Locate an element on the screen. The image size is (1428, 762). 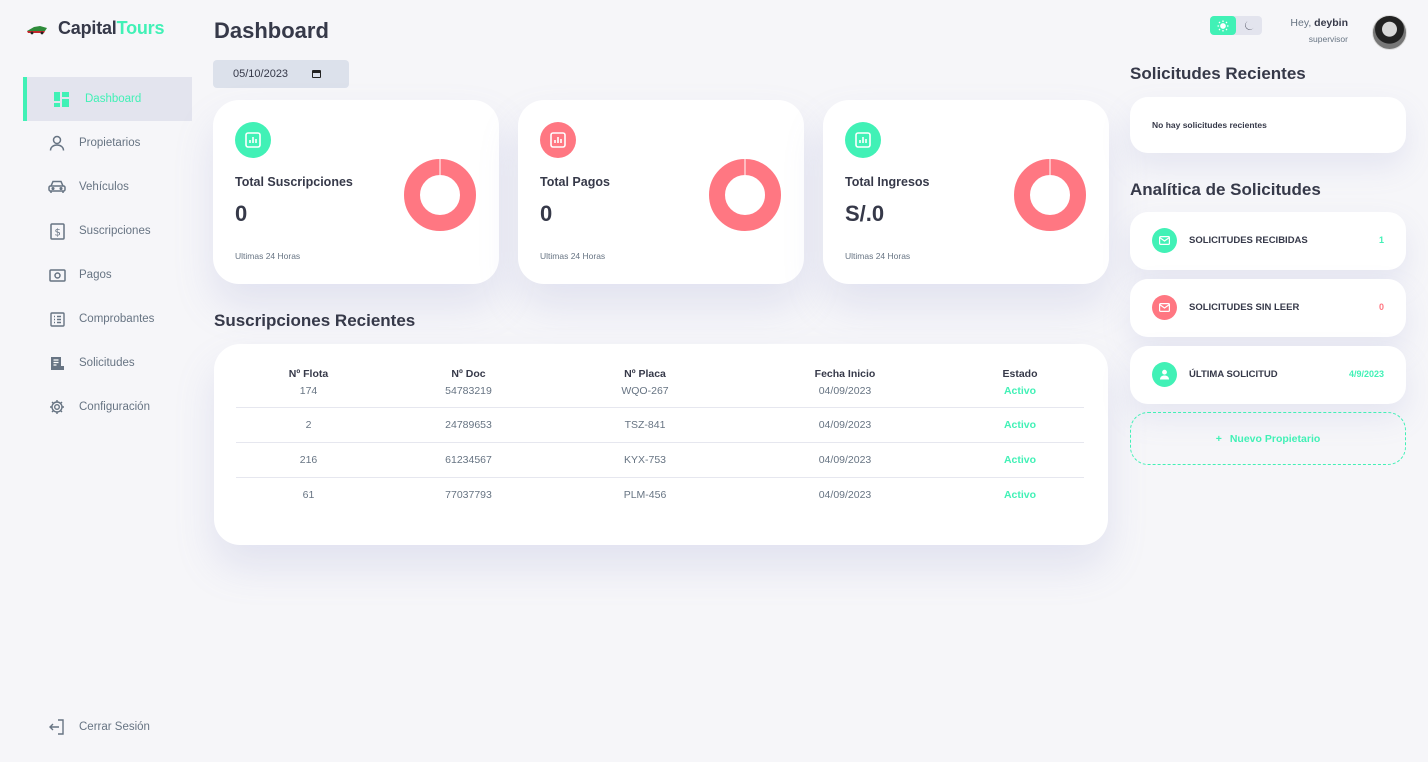
cell-placa: WQO-267 is located at coordinates (645, 396).